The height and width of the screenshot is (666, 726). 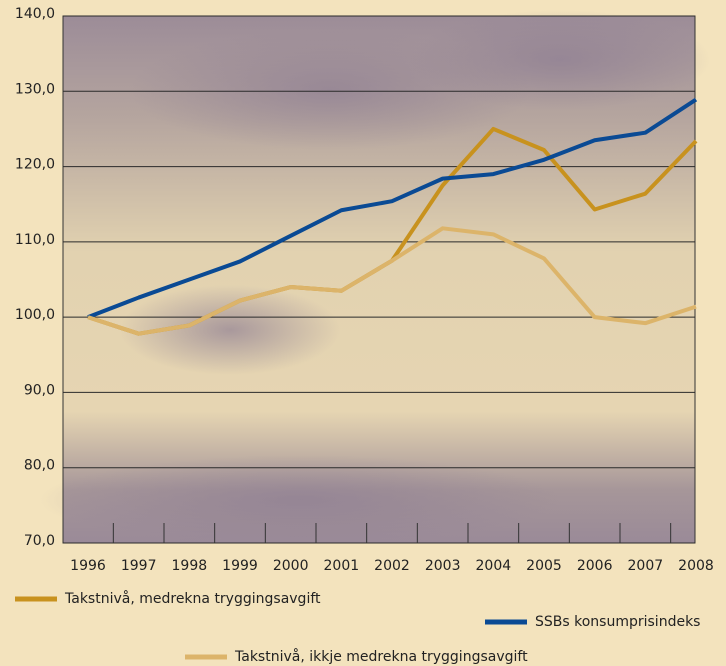 What do you see at coordinates (595, 566) in the screenshot?
I see `x-tick-label: 2006` at bounding box center [595, 566].